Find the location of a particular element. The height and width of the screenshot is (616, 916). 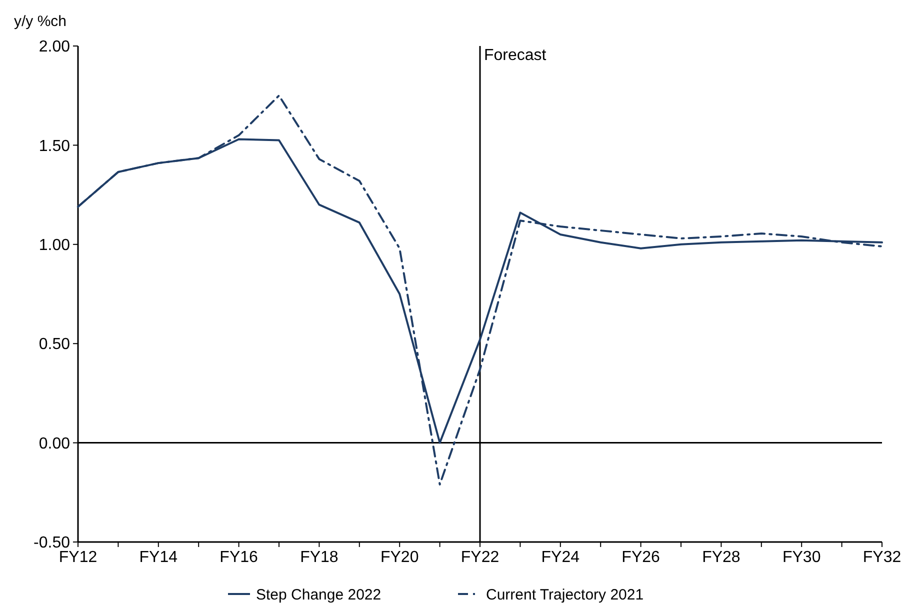

y-tick-label: 0.50 is located at coordinates (54, 345).